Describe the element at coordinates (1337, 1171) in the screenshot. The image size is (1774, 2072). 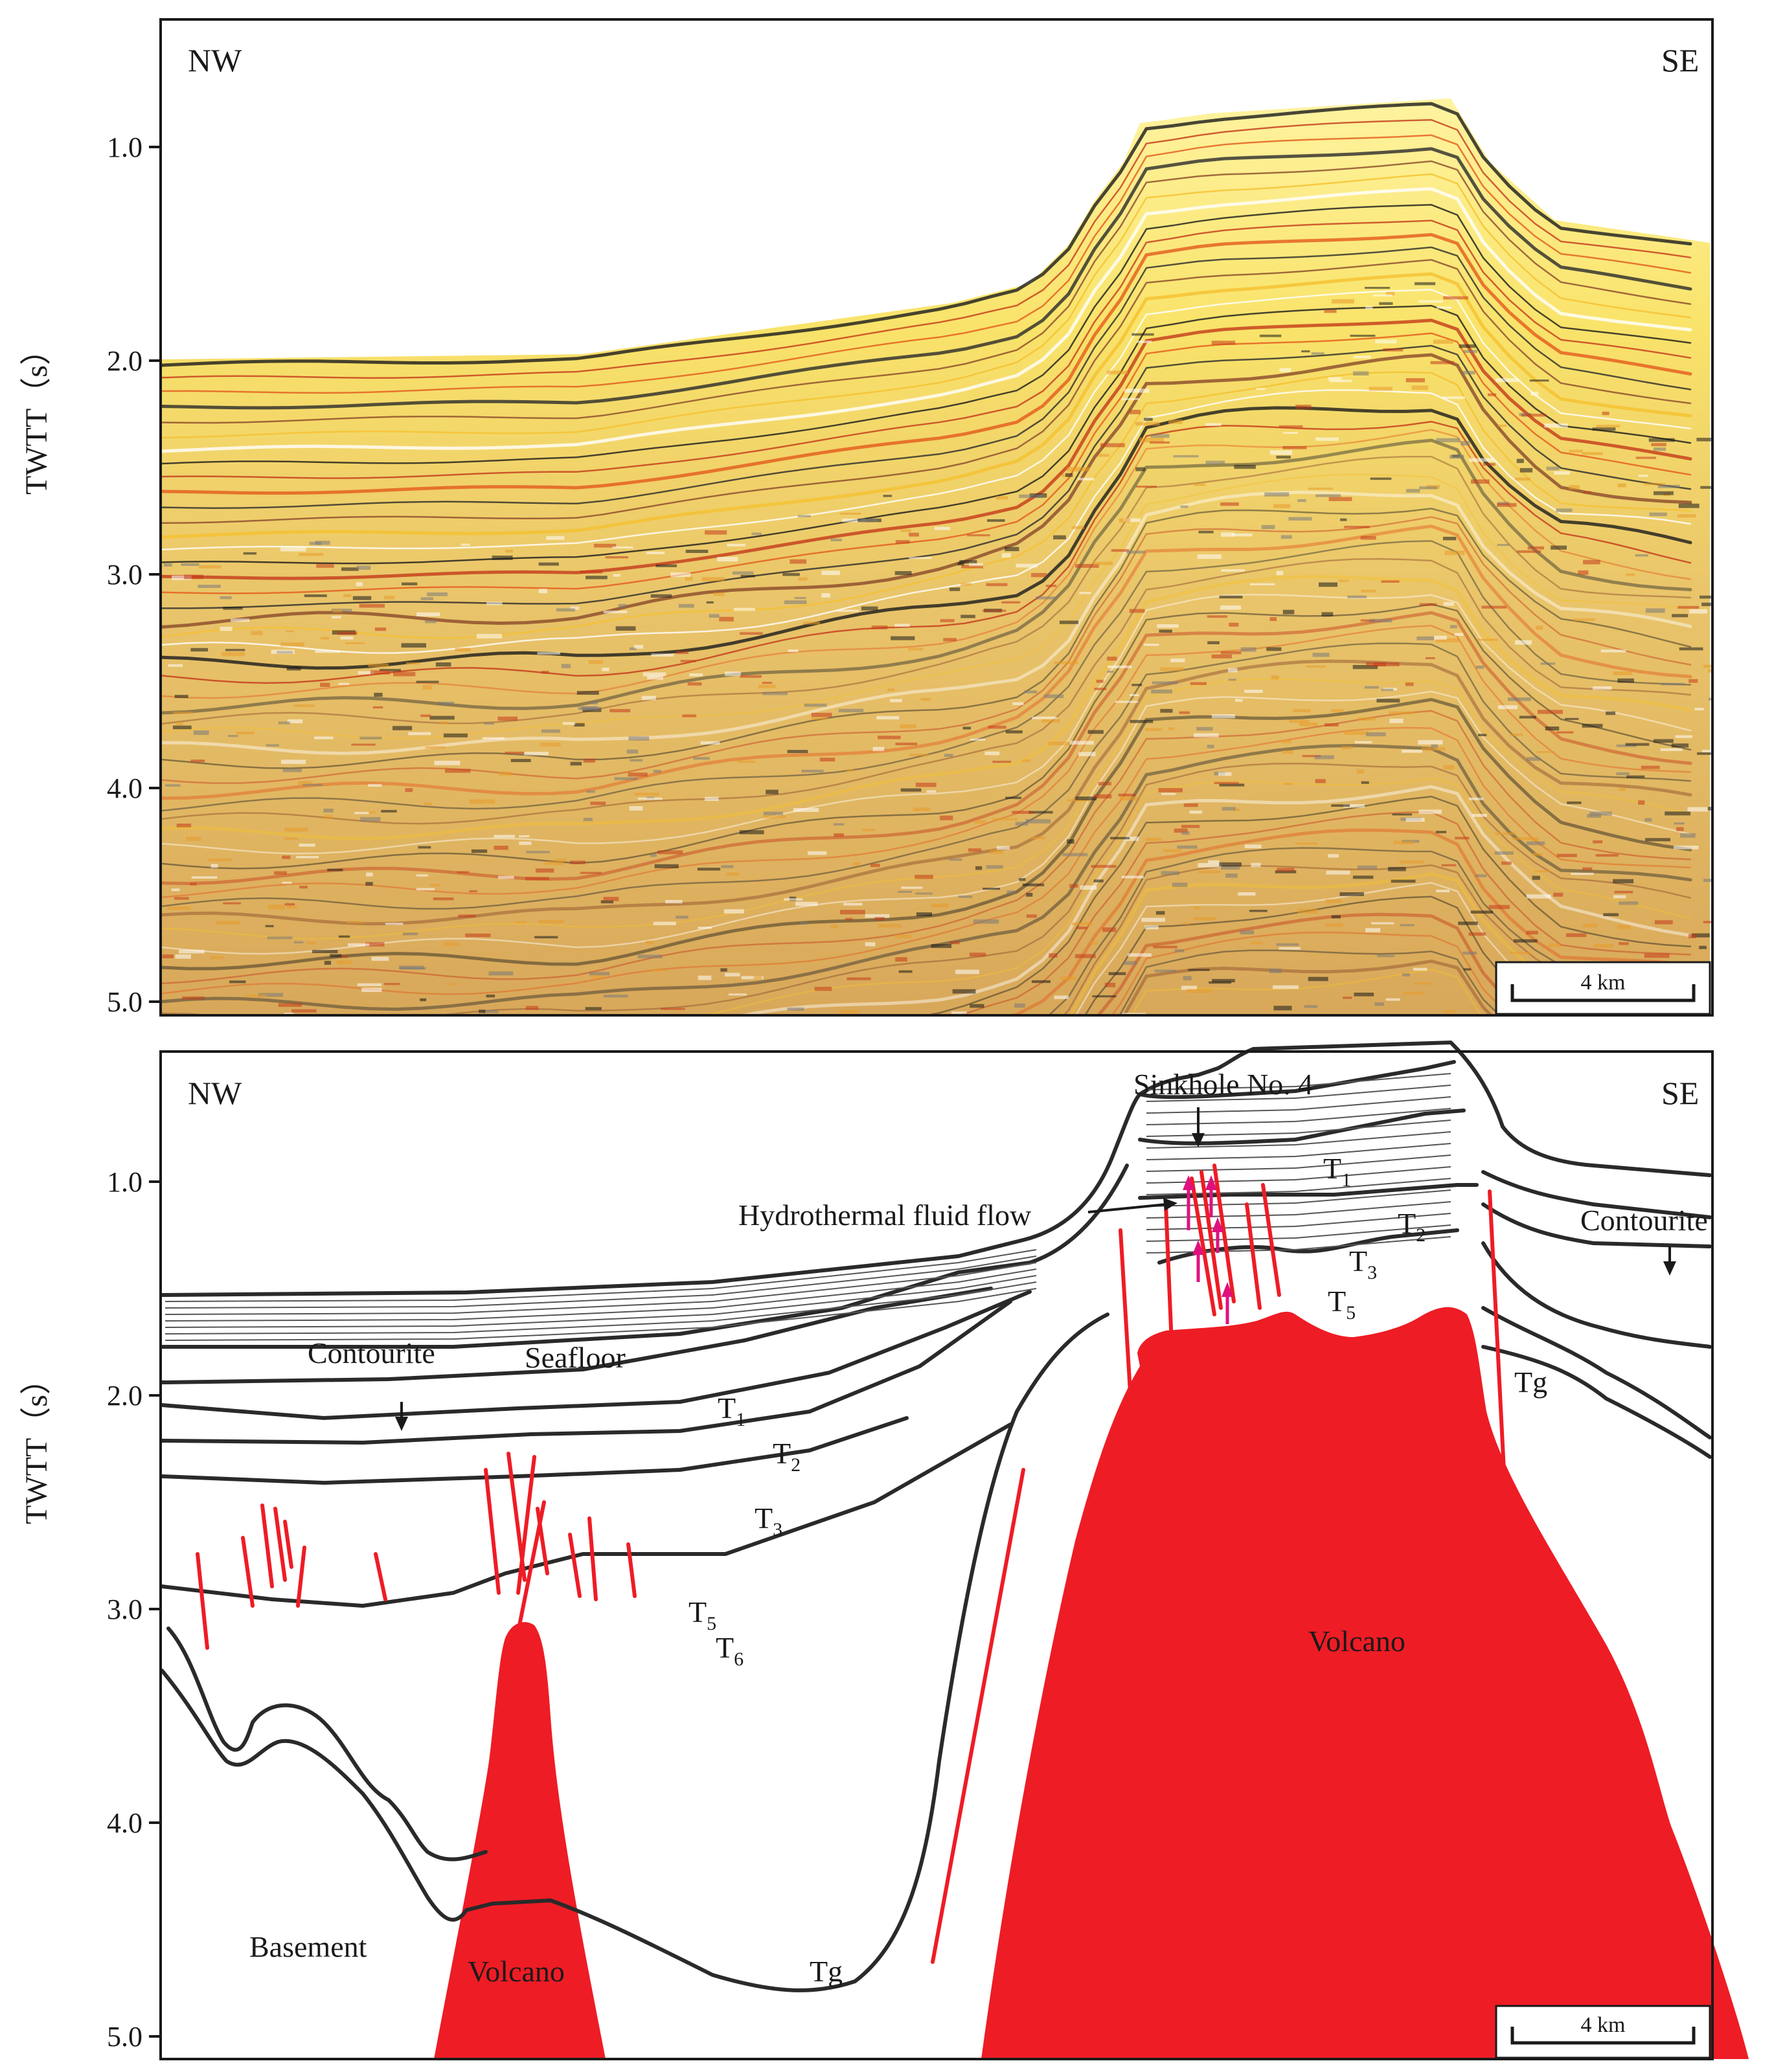
I see `horizon-label-T1-summit: T1` at that location.